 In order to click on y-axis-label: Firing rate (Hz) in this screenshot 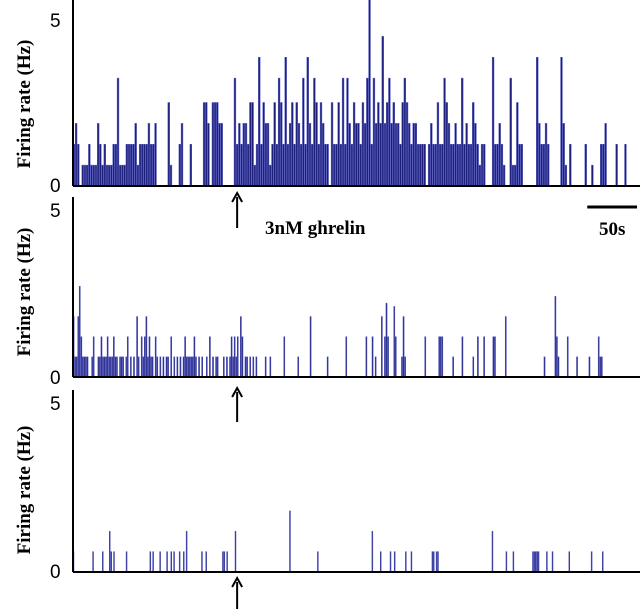, I will do `click(24, 490)`.